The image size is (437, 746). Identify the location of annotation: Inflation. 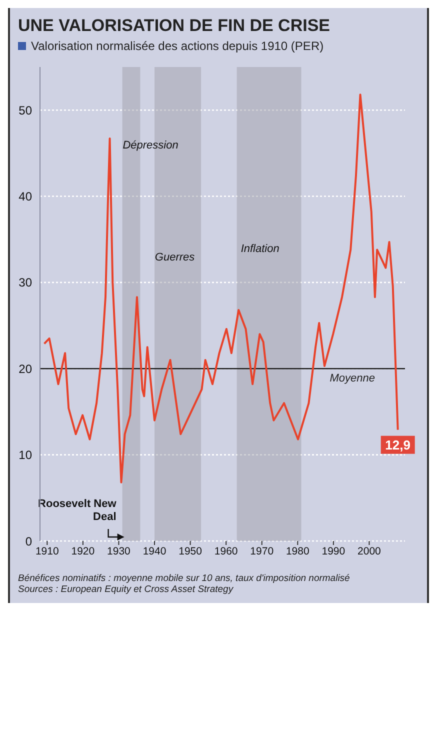
(260, 248).